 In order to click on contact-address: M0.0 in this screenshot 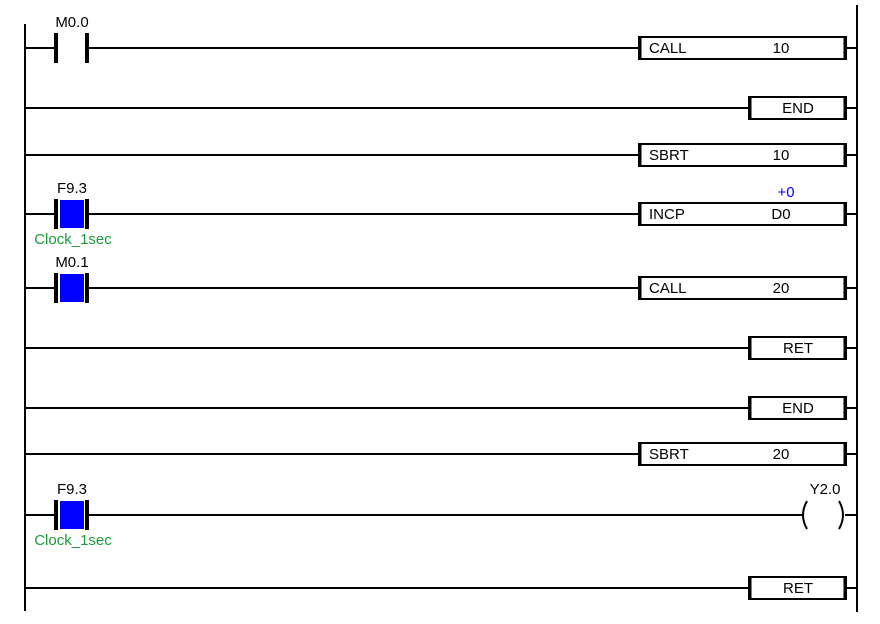, I will do `click(71, 22)`.